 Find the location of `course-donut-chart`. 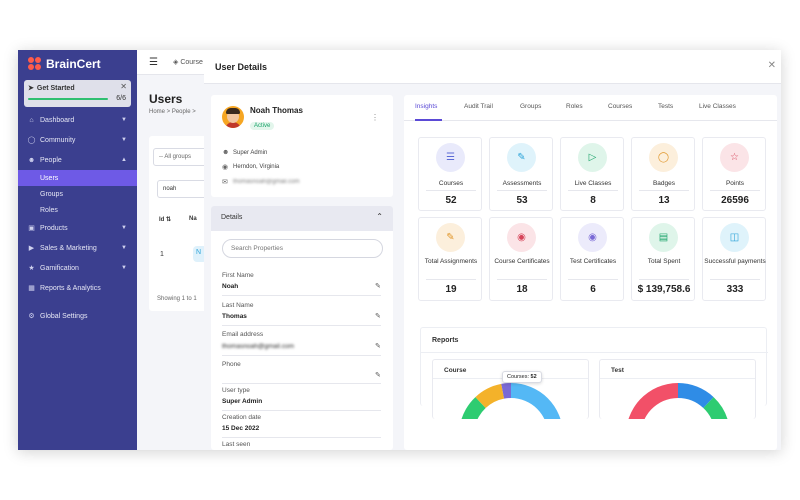

course-donut-chart is located at coordinates (511, 389).